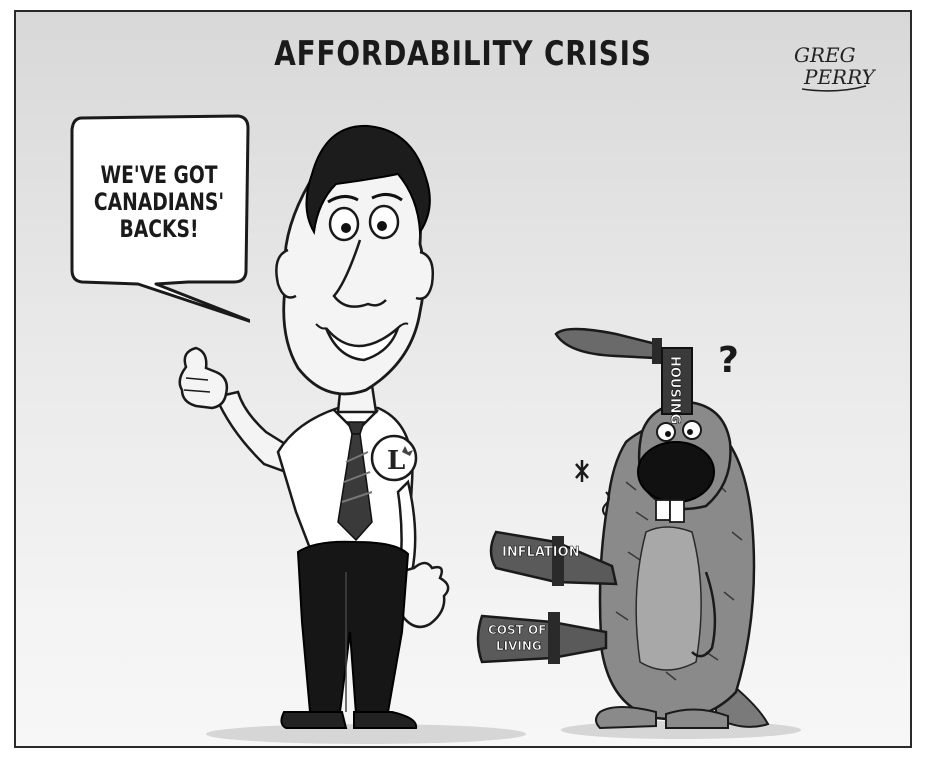 The height and width of the screenshot is (769, 930). What do you see at coordinates (825, 55) in the screenshot?
I see `signature-line-1: GREG` at bounding box center [825, 55].